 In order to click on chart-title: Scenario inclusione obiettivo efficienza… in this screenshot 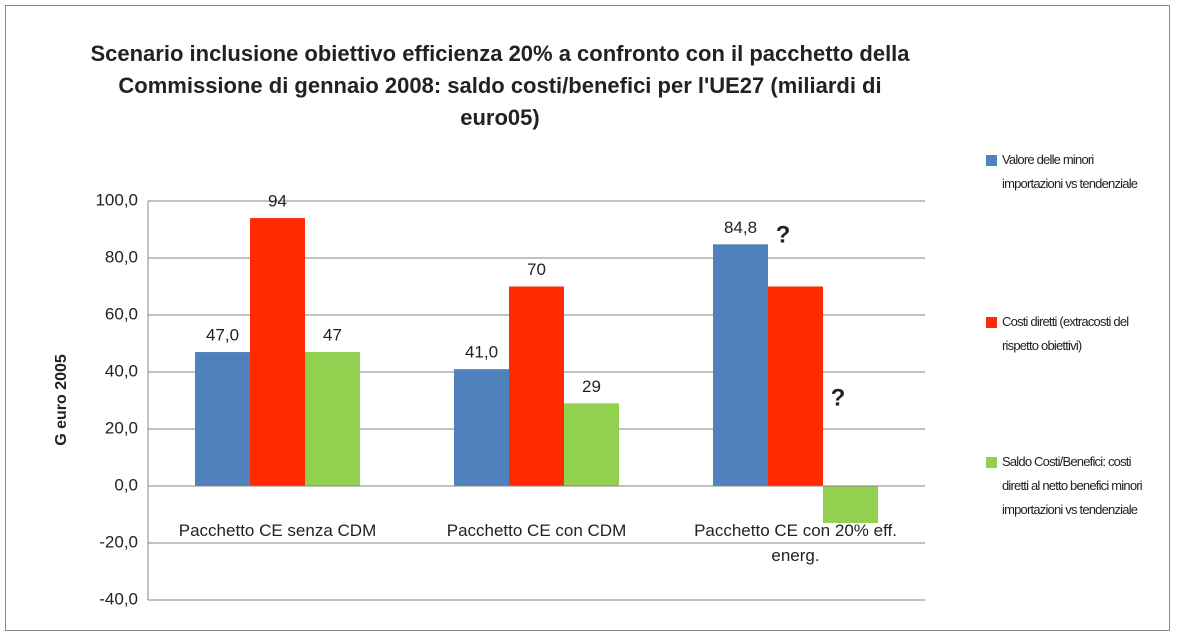, I will do `click(500, 85)`.